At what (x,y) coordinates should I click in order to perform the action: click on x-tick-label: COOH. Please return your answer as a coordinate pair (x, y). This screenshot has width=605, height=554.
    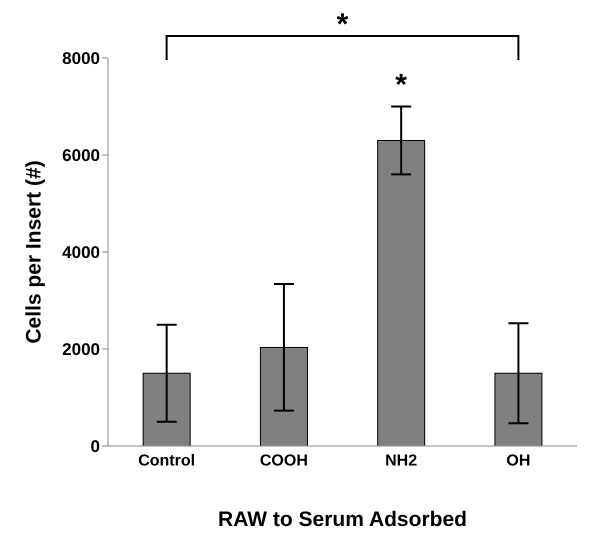
    Looking at the image, I should click on (284, 461).